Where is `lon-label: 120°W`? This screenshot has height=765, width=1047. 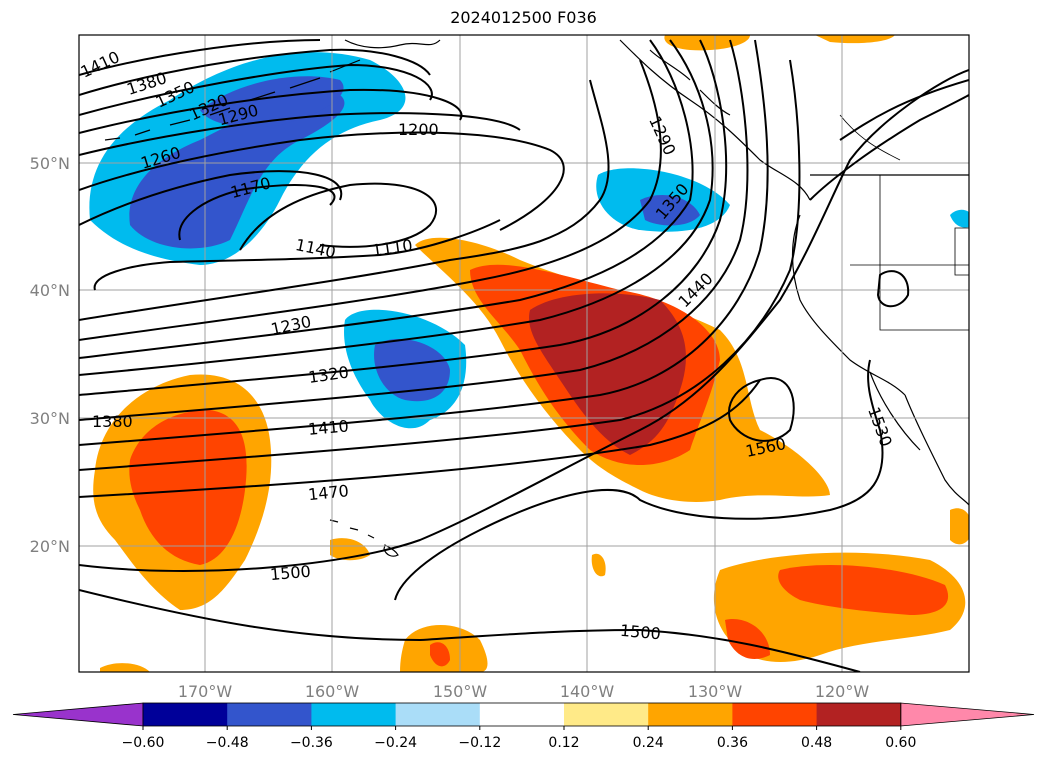
lon-label: 120°W is located at coordinates (842, 691).